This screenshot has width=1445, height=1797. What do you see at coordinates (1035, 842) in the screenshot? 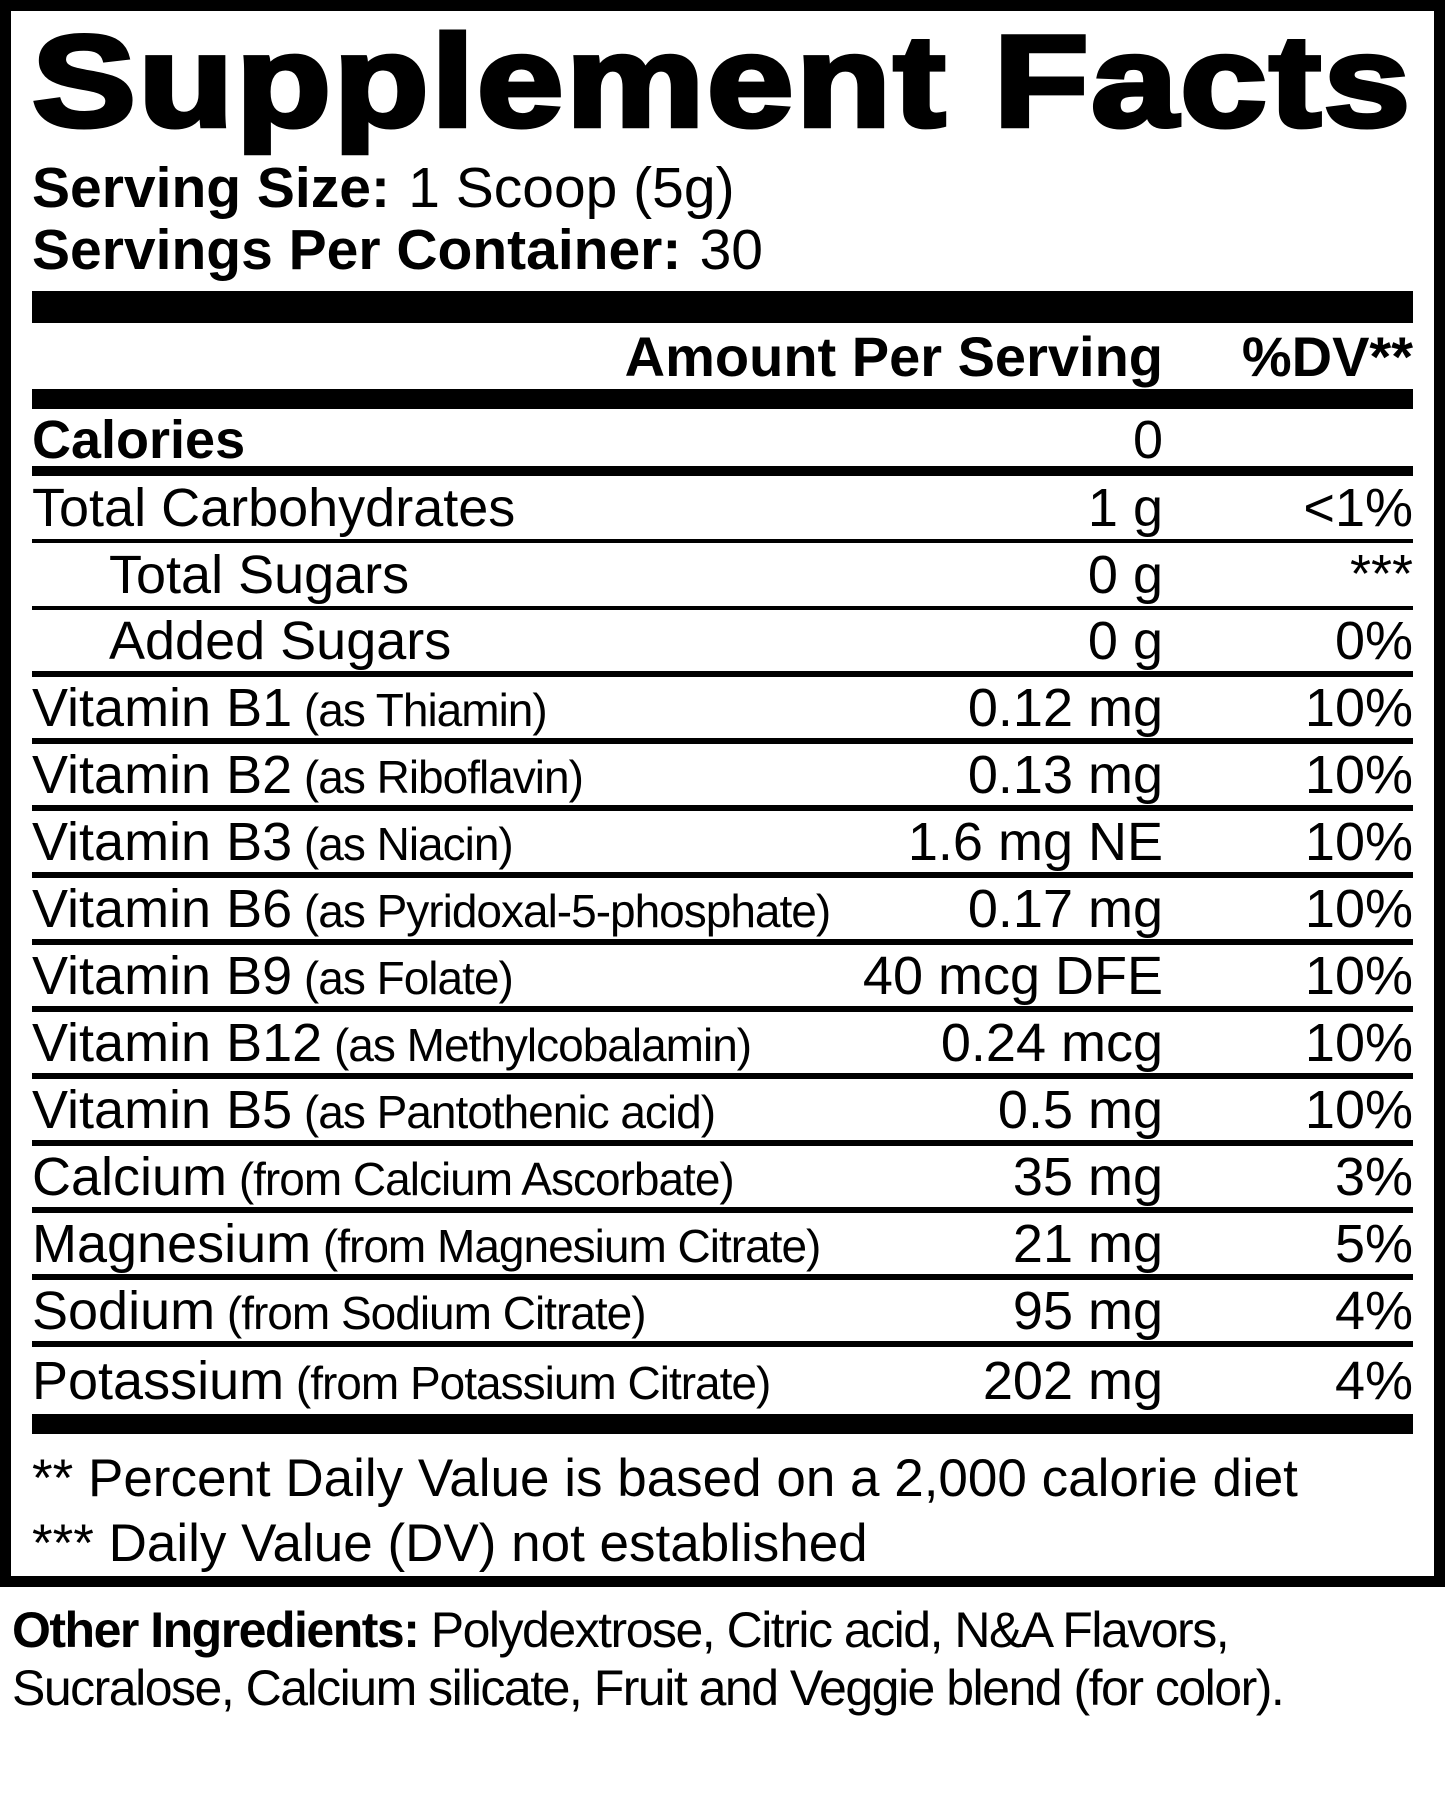
I see `nutrient-amount: 1.6 mg NE` at bounding box center [1035, 842].